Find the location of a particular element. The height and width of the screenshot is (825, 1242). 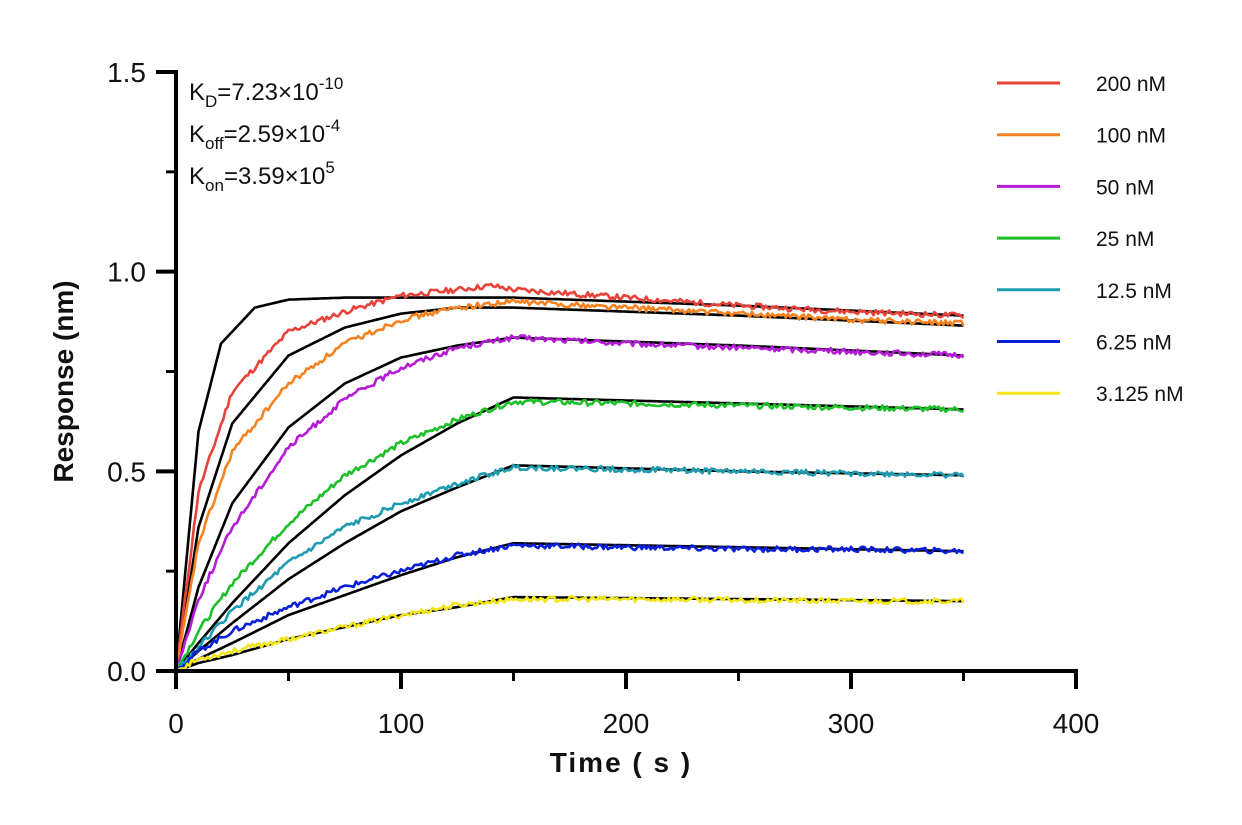

y-axis-title: Response (nm) is located at coordinates (63, 381).